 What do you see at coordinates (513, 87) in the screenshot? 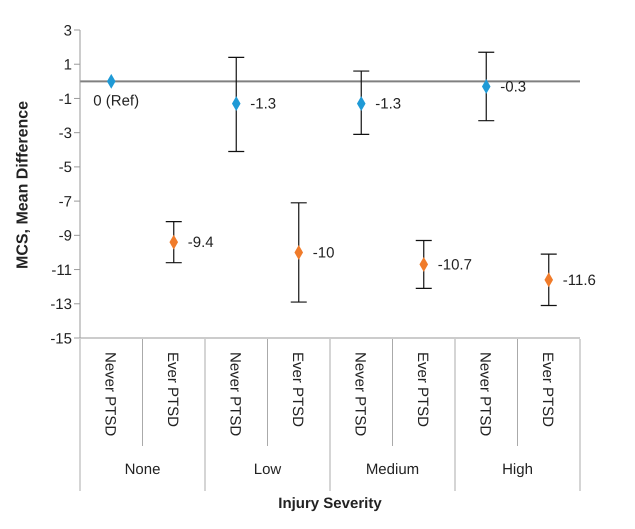
I see `data-label: -0.3` at bounding box center [513, 87].